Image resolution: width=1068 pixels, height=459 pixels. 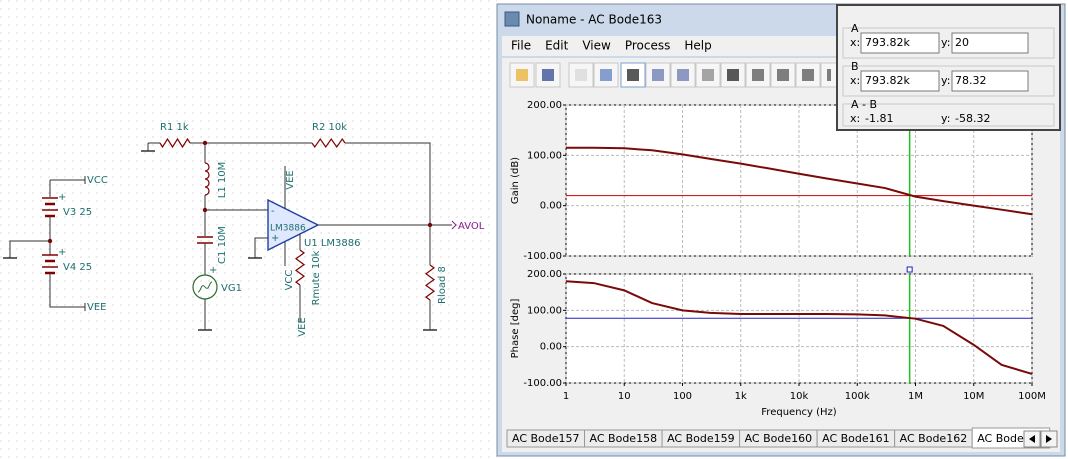 I want to click on tab-label: AC Bode162, so click(x=934, y=438).